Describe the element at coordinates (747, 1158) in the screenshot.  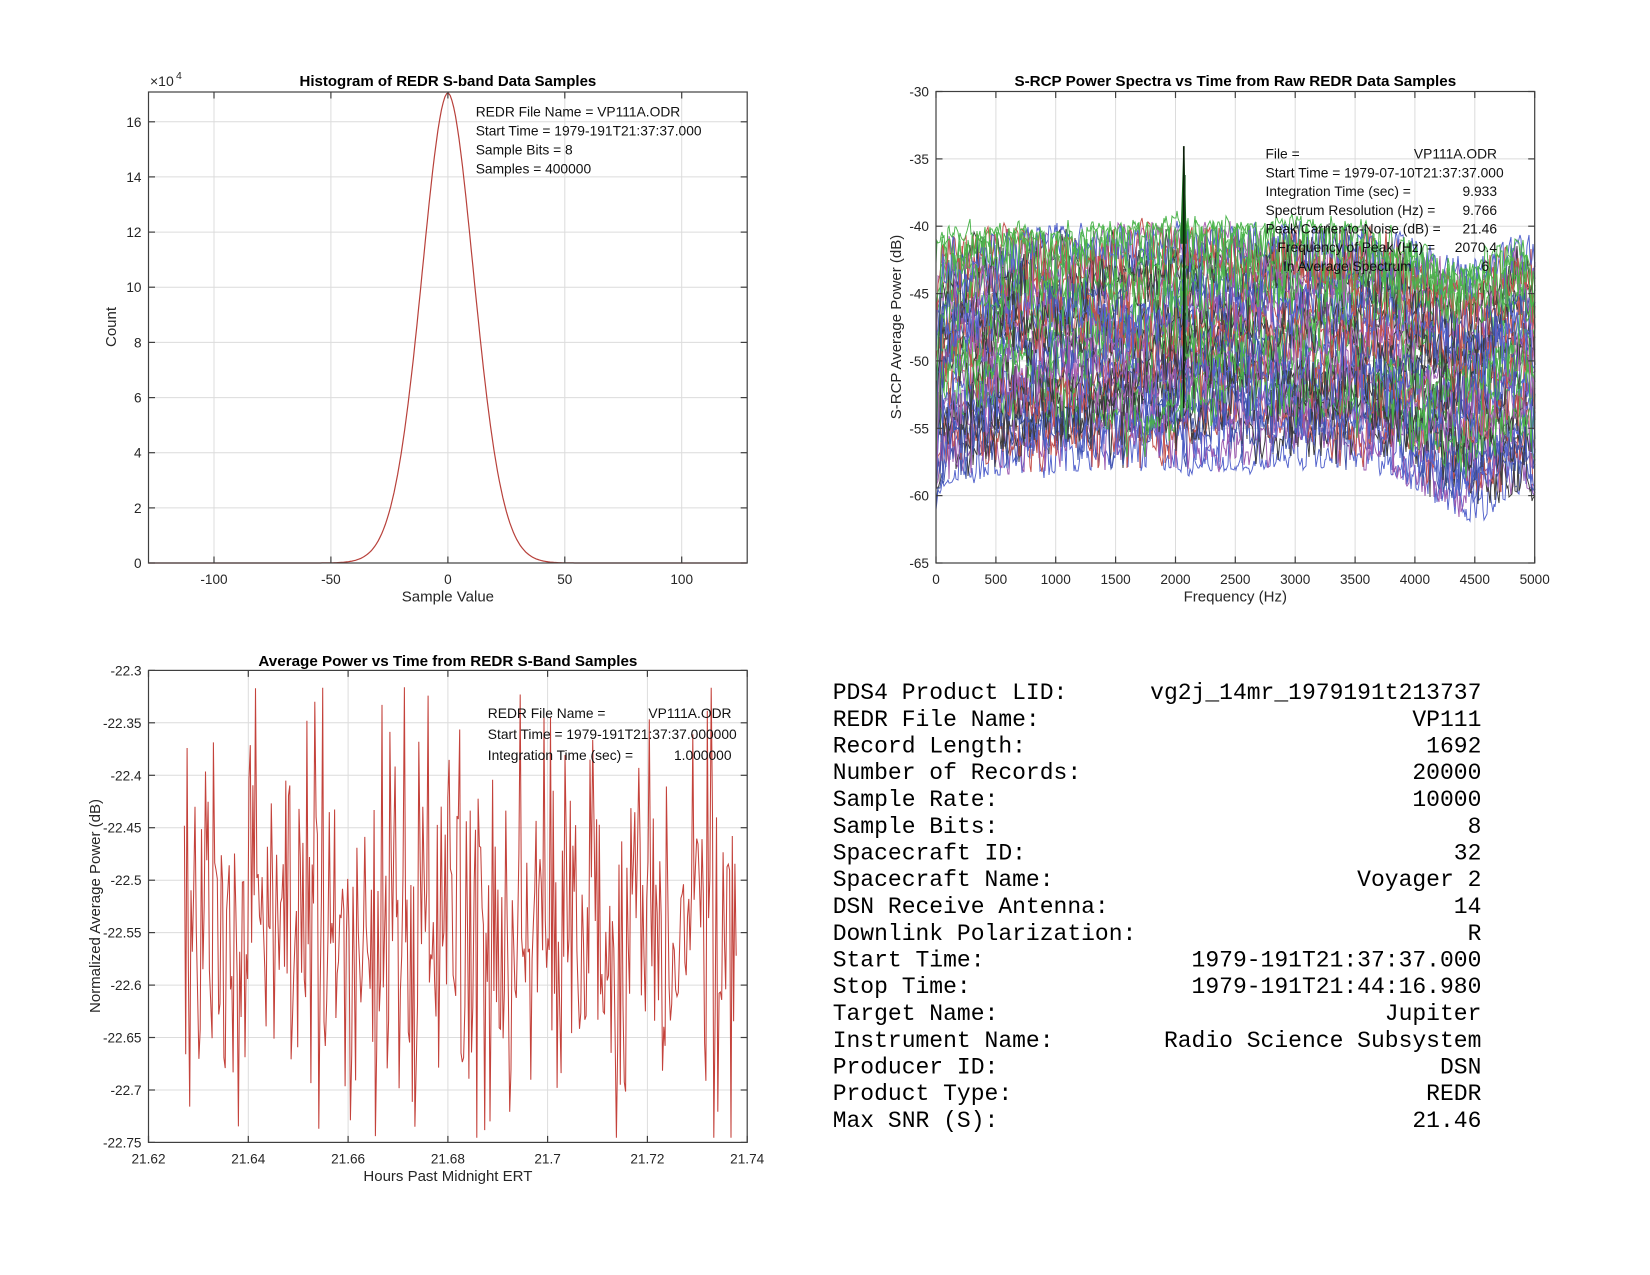
I see `svg-text: 21.74` at that location.